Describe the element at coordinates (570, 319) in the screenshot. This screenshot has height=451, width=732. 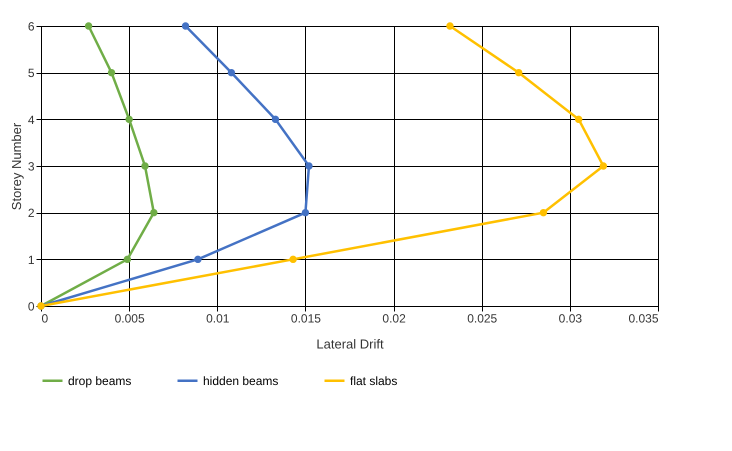
I see `x-tick-label: 0.03` at that location.